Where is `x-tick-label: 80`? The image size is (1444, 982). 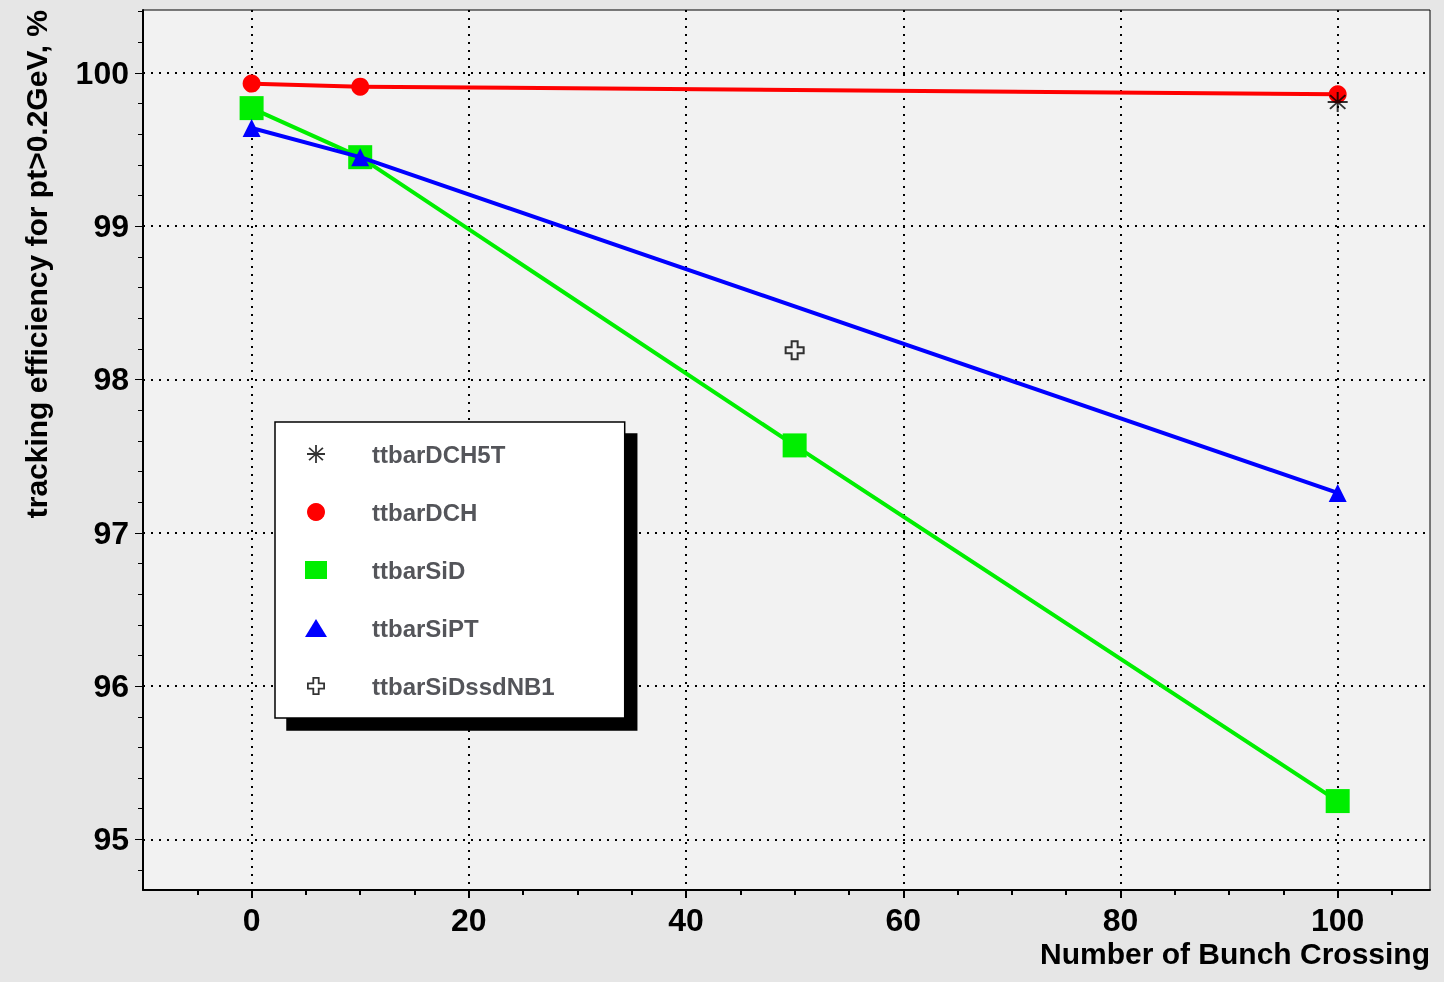 x-tick-label: 80 is located at coordinates (1120, 920).